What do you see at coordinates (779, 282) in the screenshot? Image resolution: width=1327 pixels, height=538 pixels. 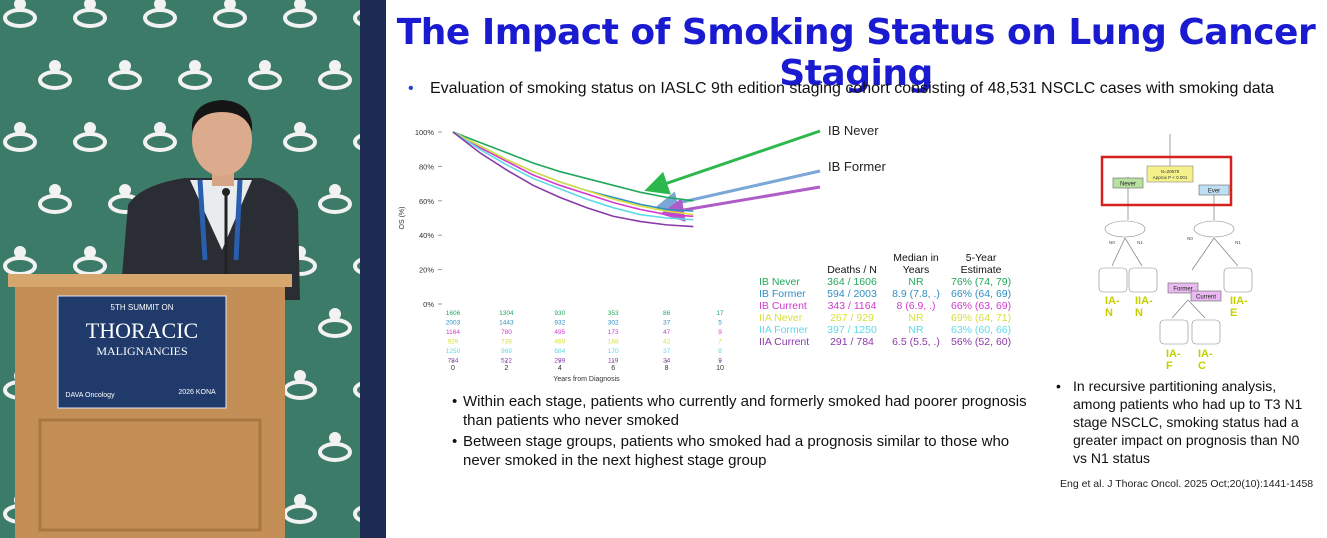 I see `row-name: IB Never` at bounding box center [779, 282].